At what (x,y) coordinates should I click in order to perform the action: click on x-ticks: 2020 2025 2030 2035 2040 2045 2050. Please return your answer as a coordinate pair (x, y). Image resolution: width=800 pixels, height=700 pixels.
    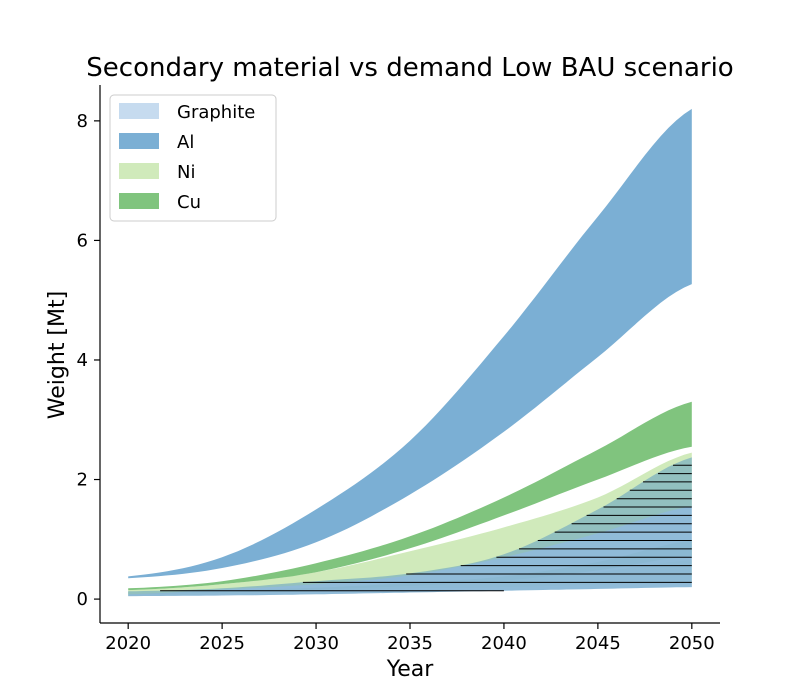
    Looking at the image, I should click on (410, 638).